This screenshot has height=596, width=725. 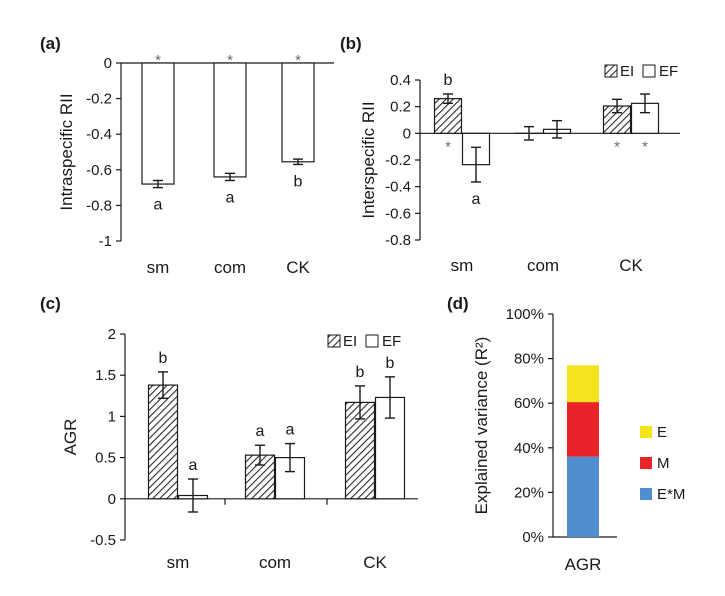 What do you see at coordinates (583, 564) in the screenshot?
I see `x-category-label: AGR` at bounding box center [583, 564].